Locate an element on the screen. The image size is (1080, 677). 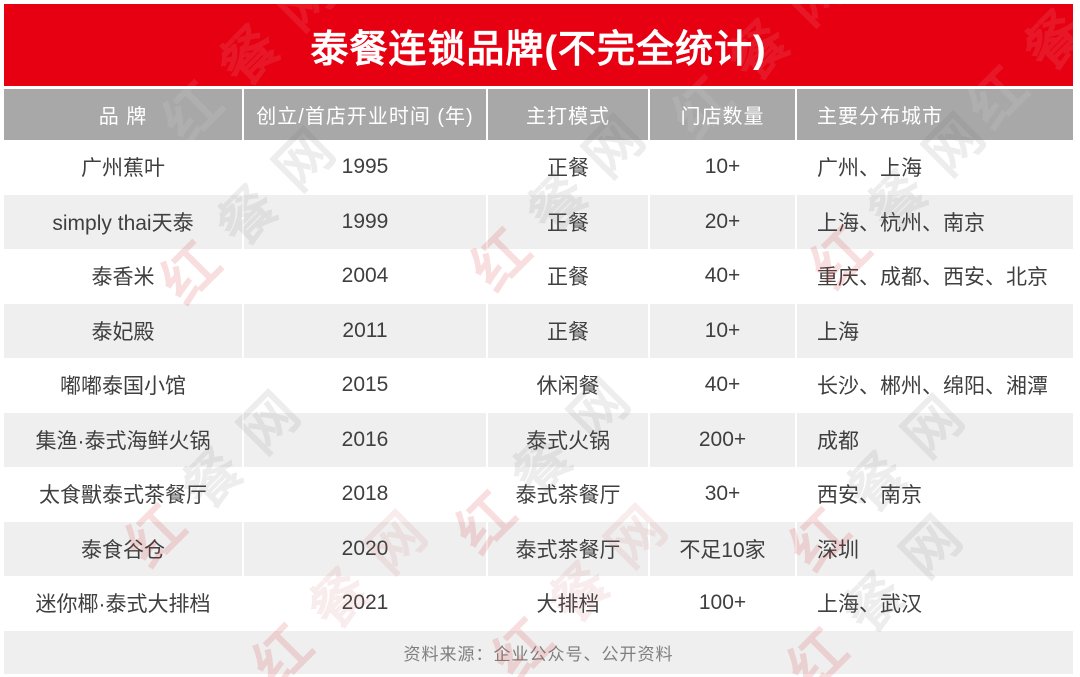
cell-main-cities: 深圳 is located at coordinates (838, 550).